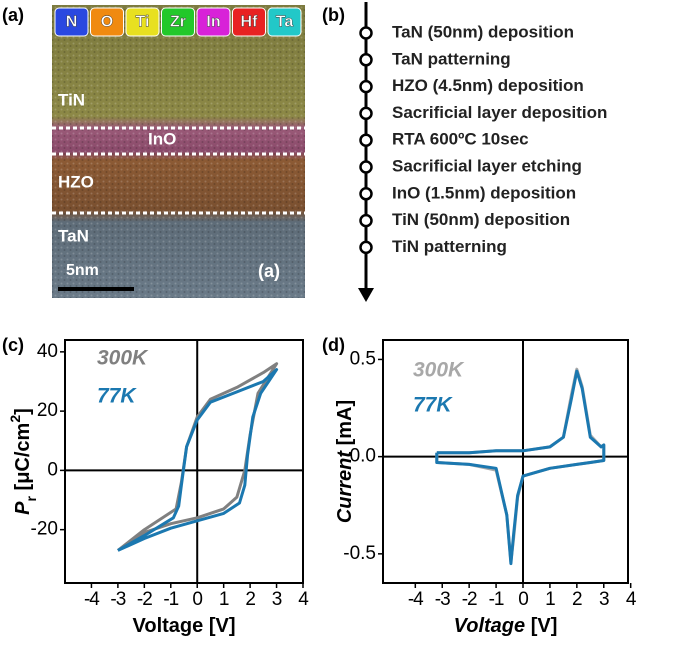  I want to click on y-axis-label: Current [mA], so click(345, 461).